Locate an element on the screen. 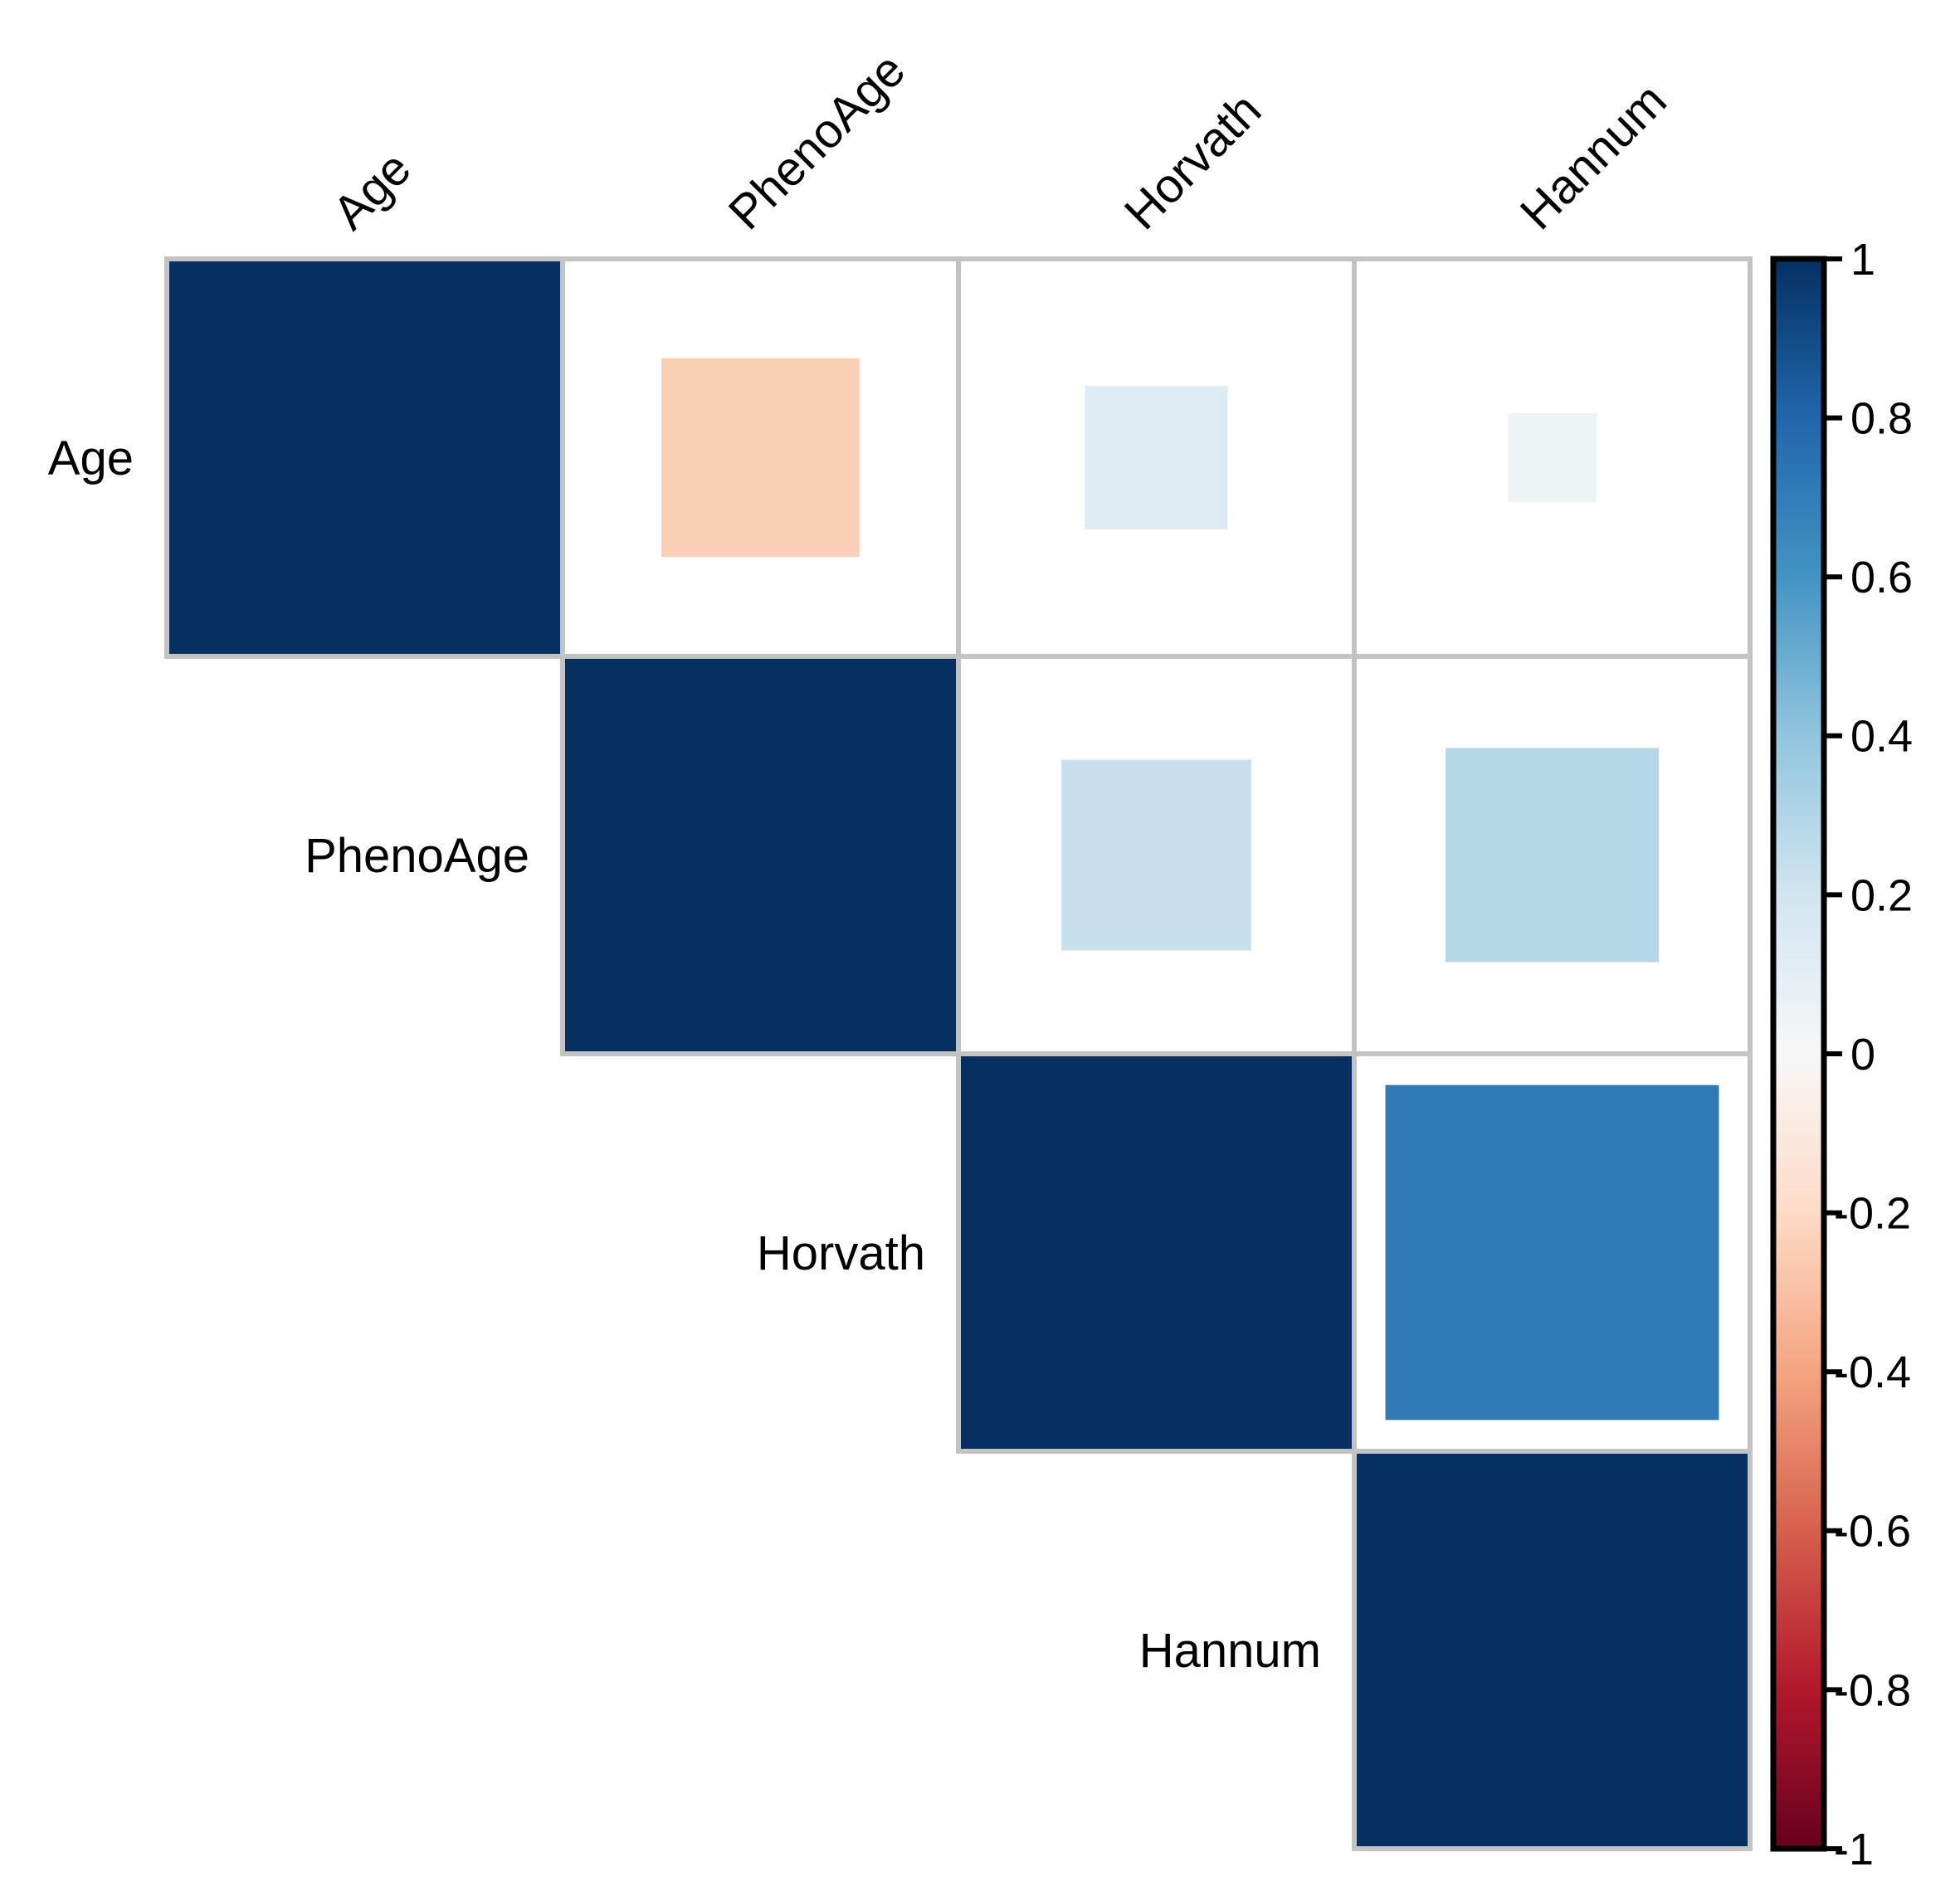 The height and width of the screenshot is (1896, 1960). value-square-PhenoAge-PhenoAge is located at coordinates (760, 855).